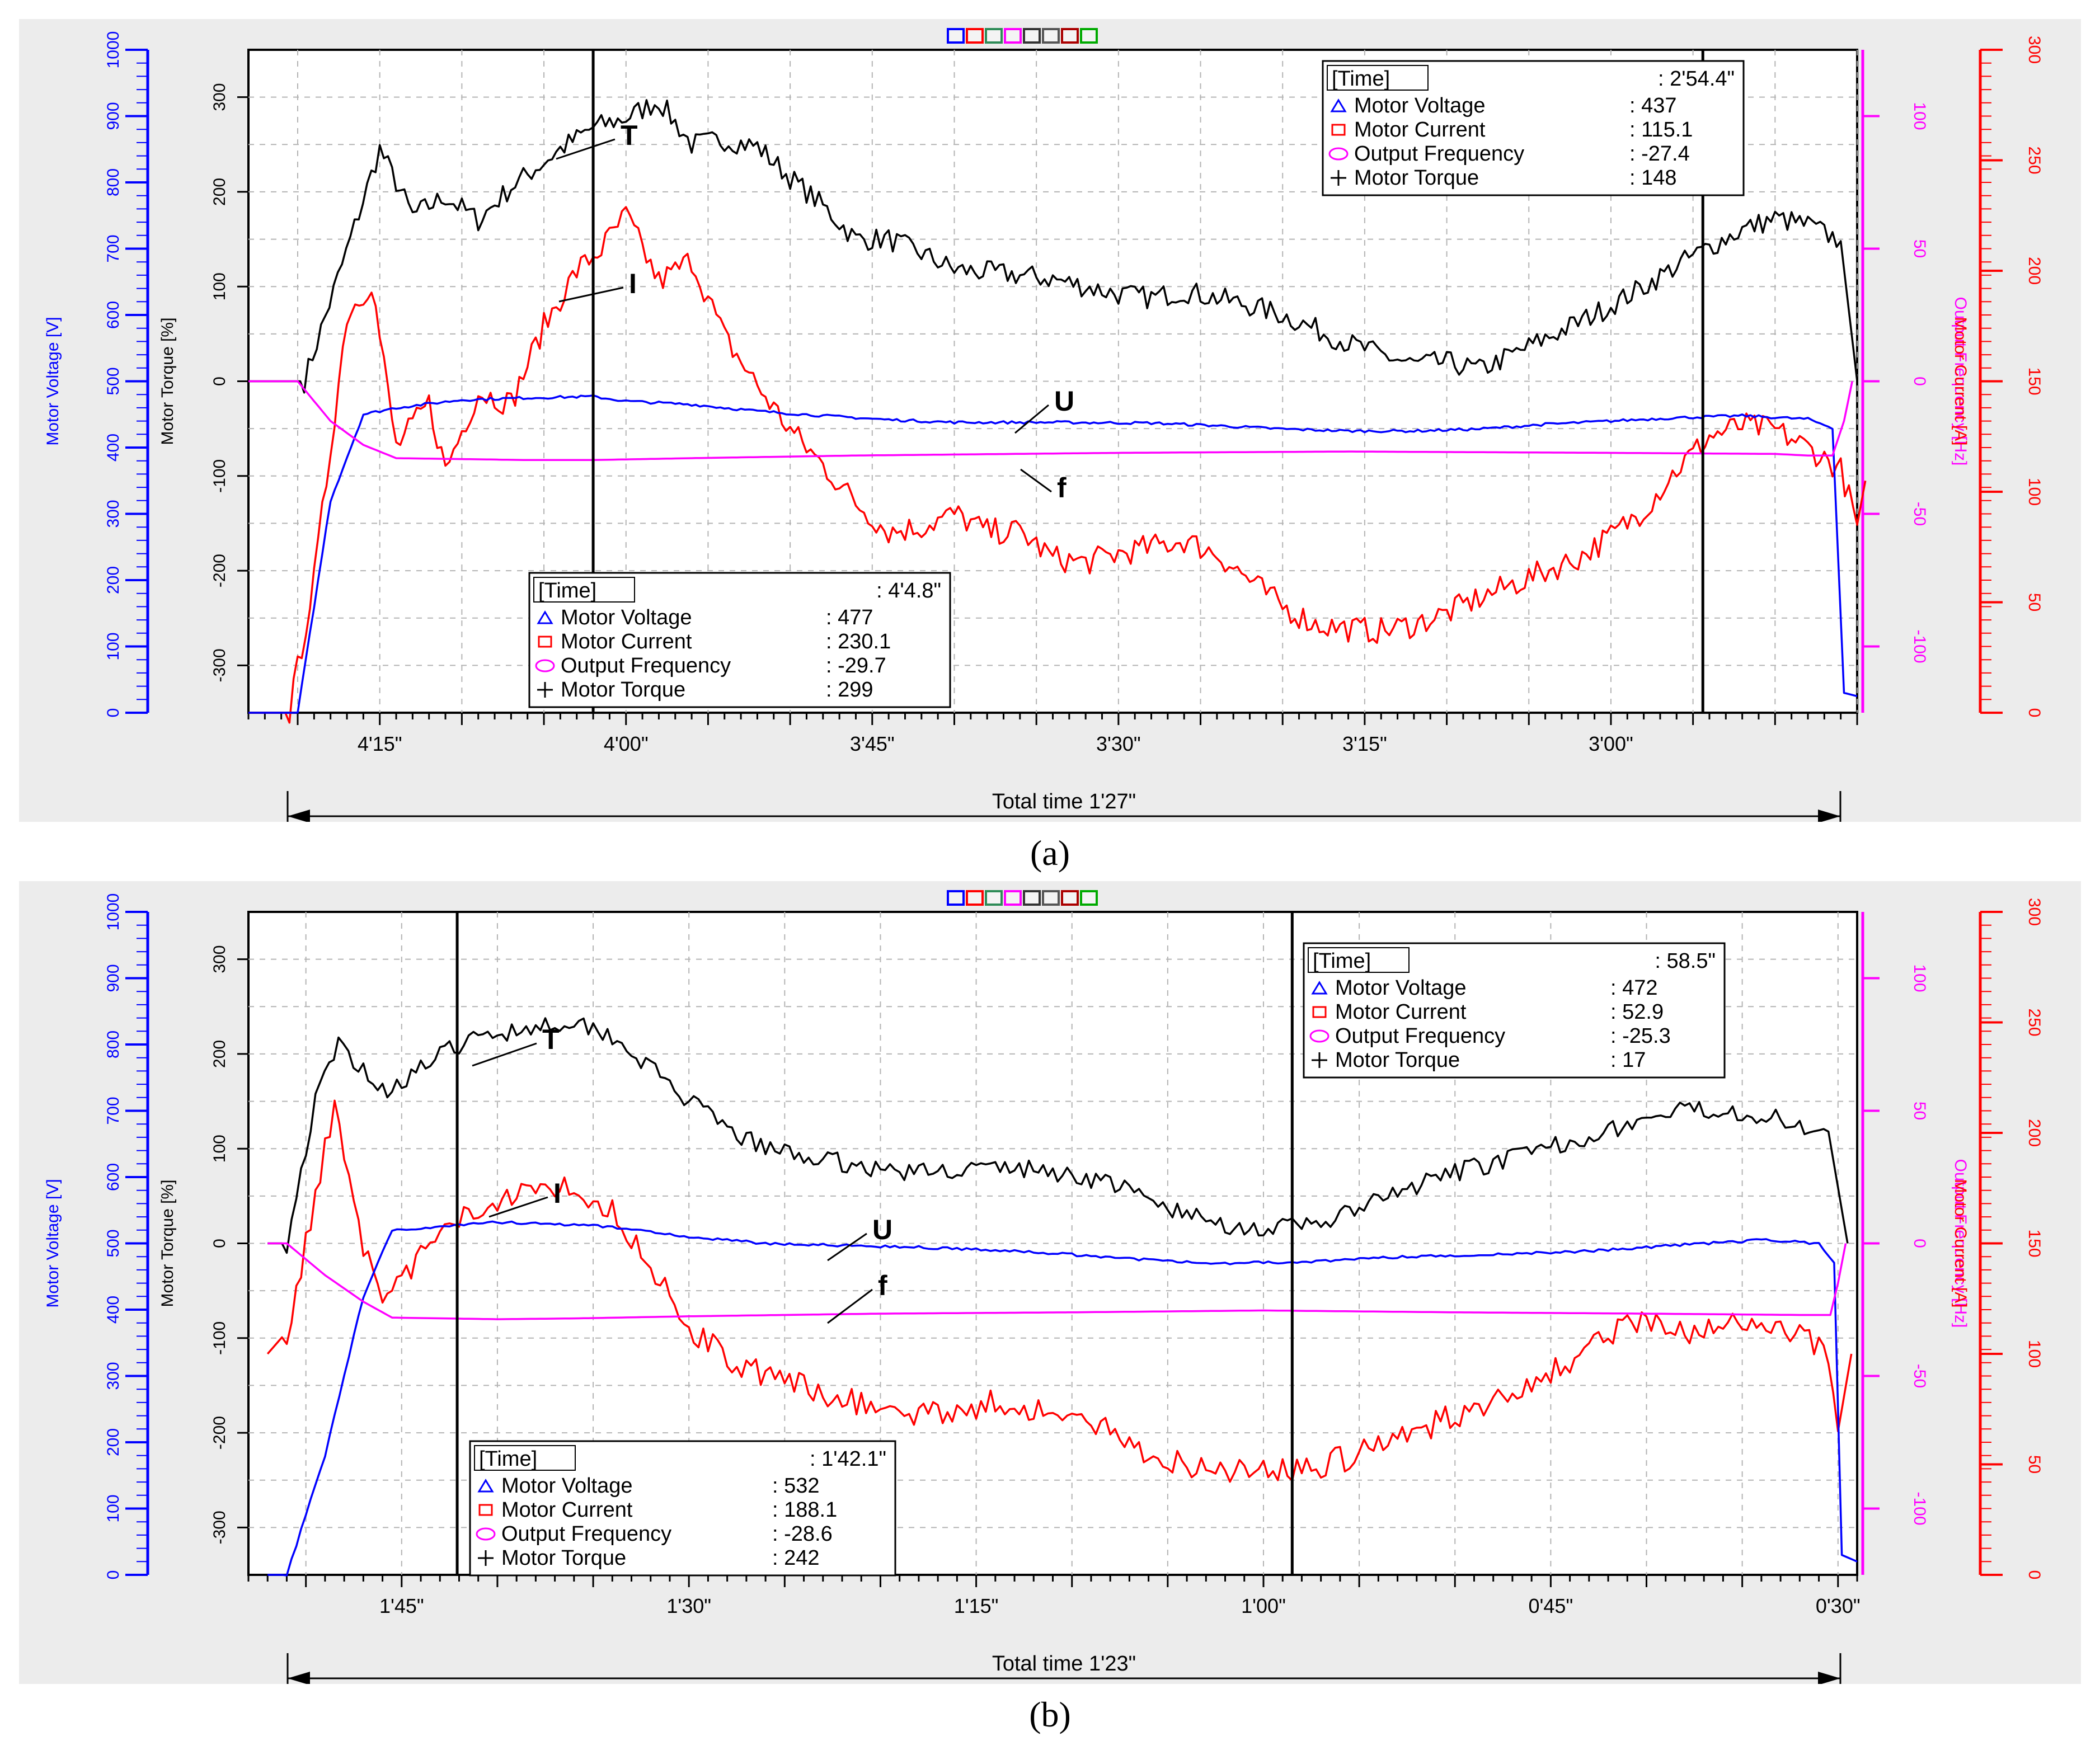  I want to click on cursor-legend-series-value: : 242, so click(796, 1558).